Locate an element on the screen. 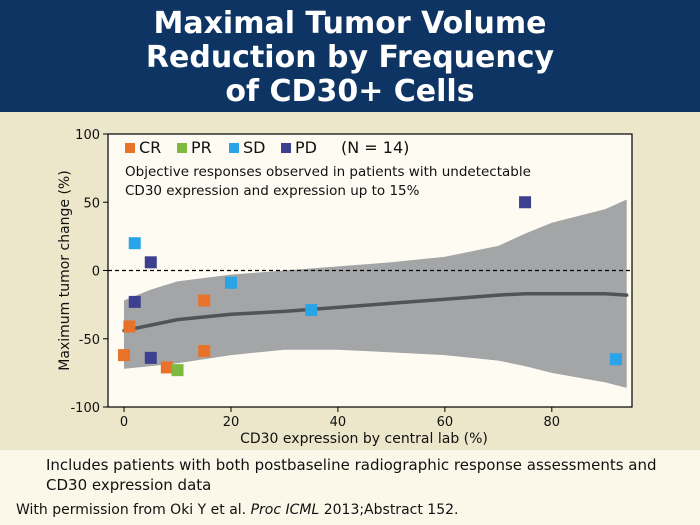  x-axis-label: CD30 expression by central lab (%) is located at coordinates (364, 439).